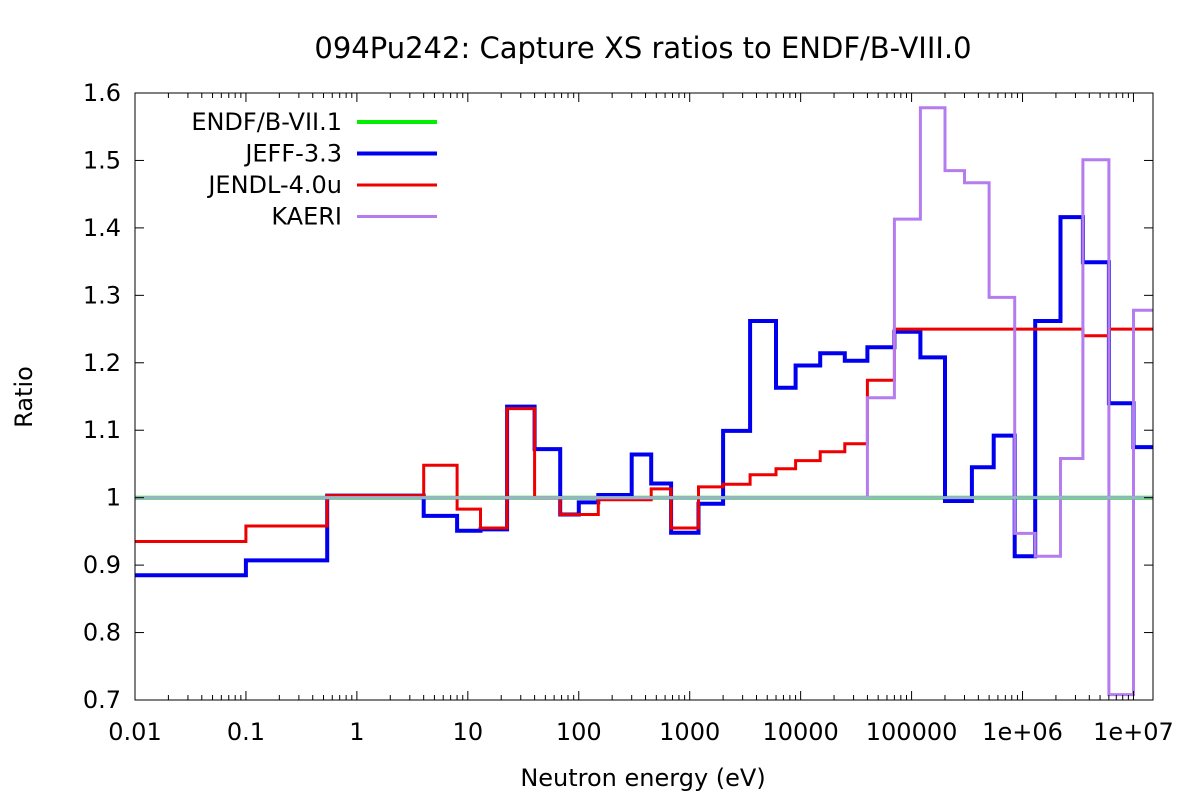  What do you see at coordinates (134, 732) in the screenshot?
I see `x-tick-label: 0.01` at bounding box center [134, 732].